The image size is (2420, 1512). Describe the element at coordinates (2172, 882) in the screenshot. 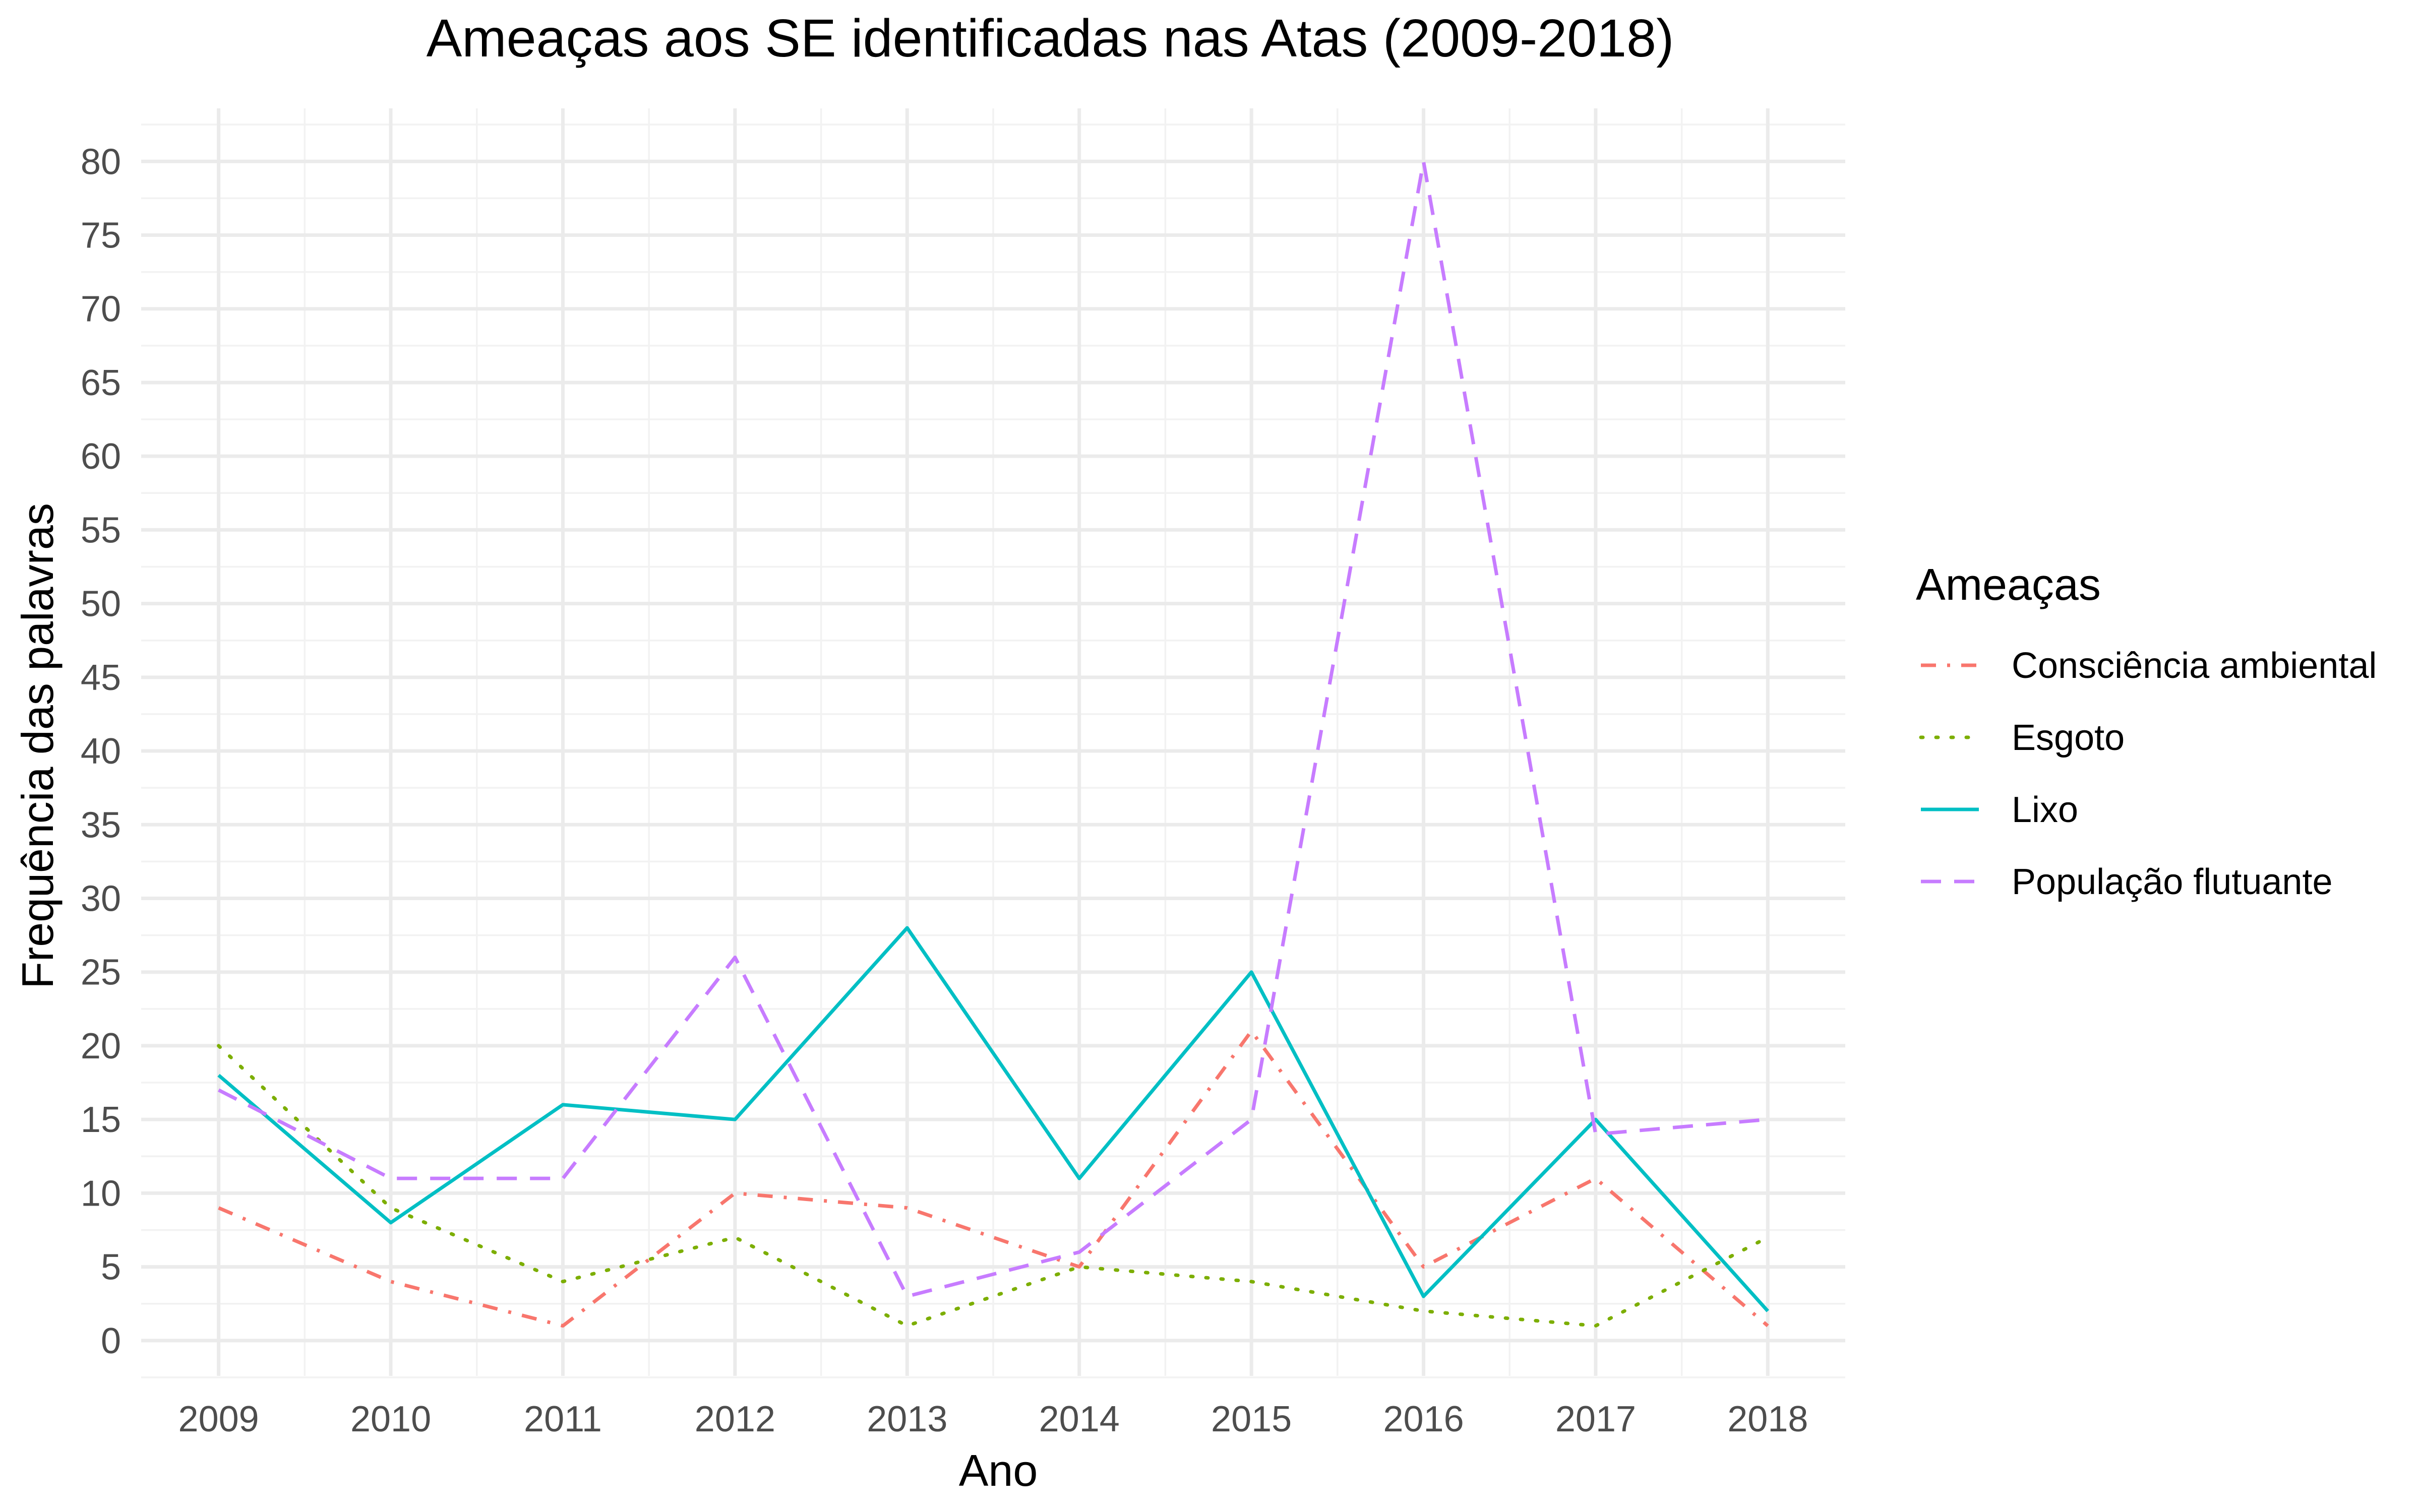

I see `legend-label: População flutuante` at that location.